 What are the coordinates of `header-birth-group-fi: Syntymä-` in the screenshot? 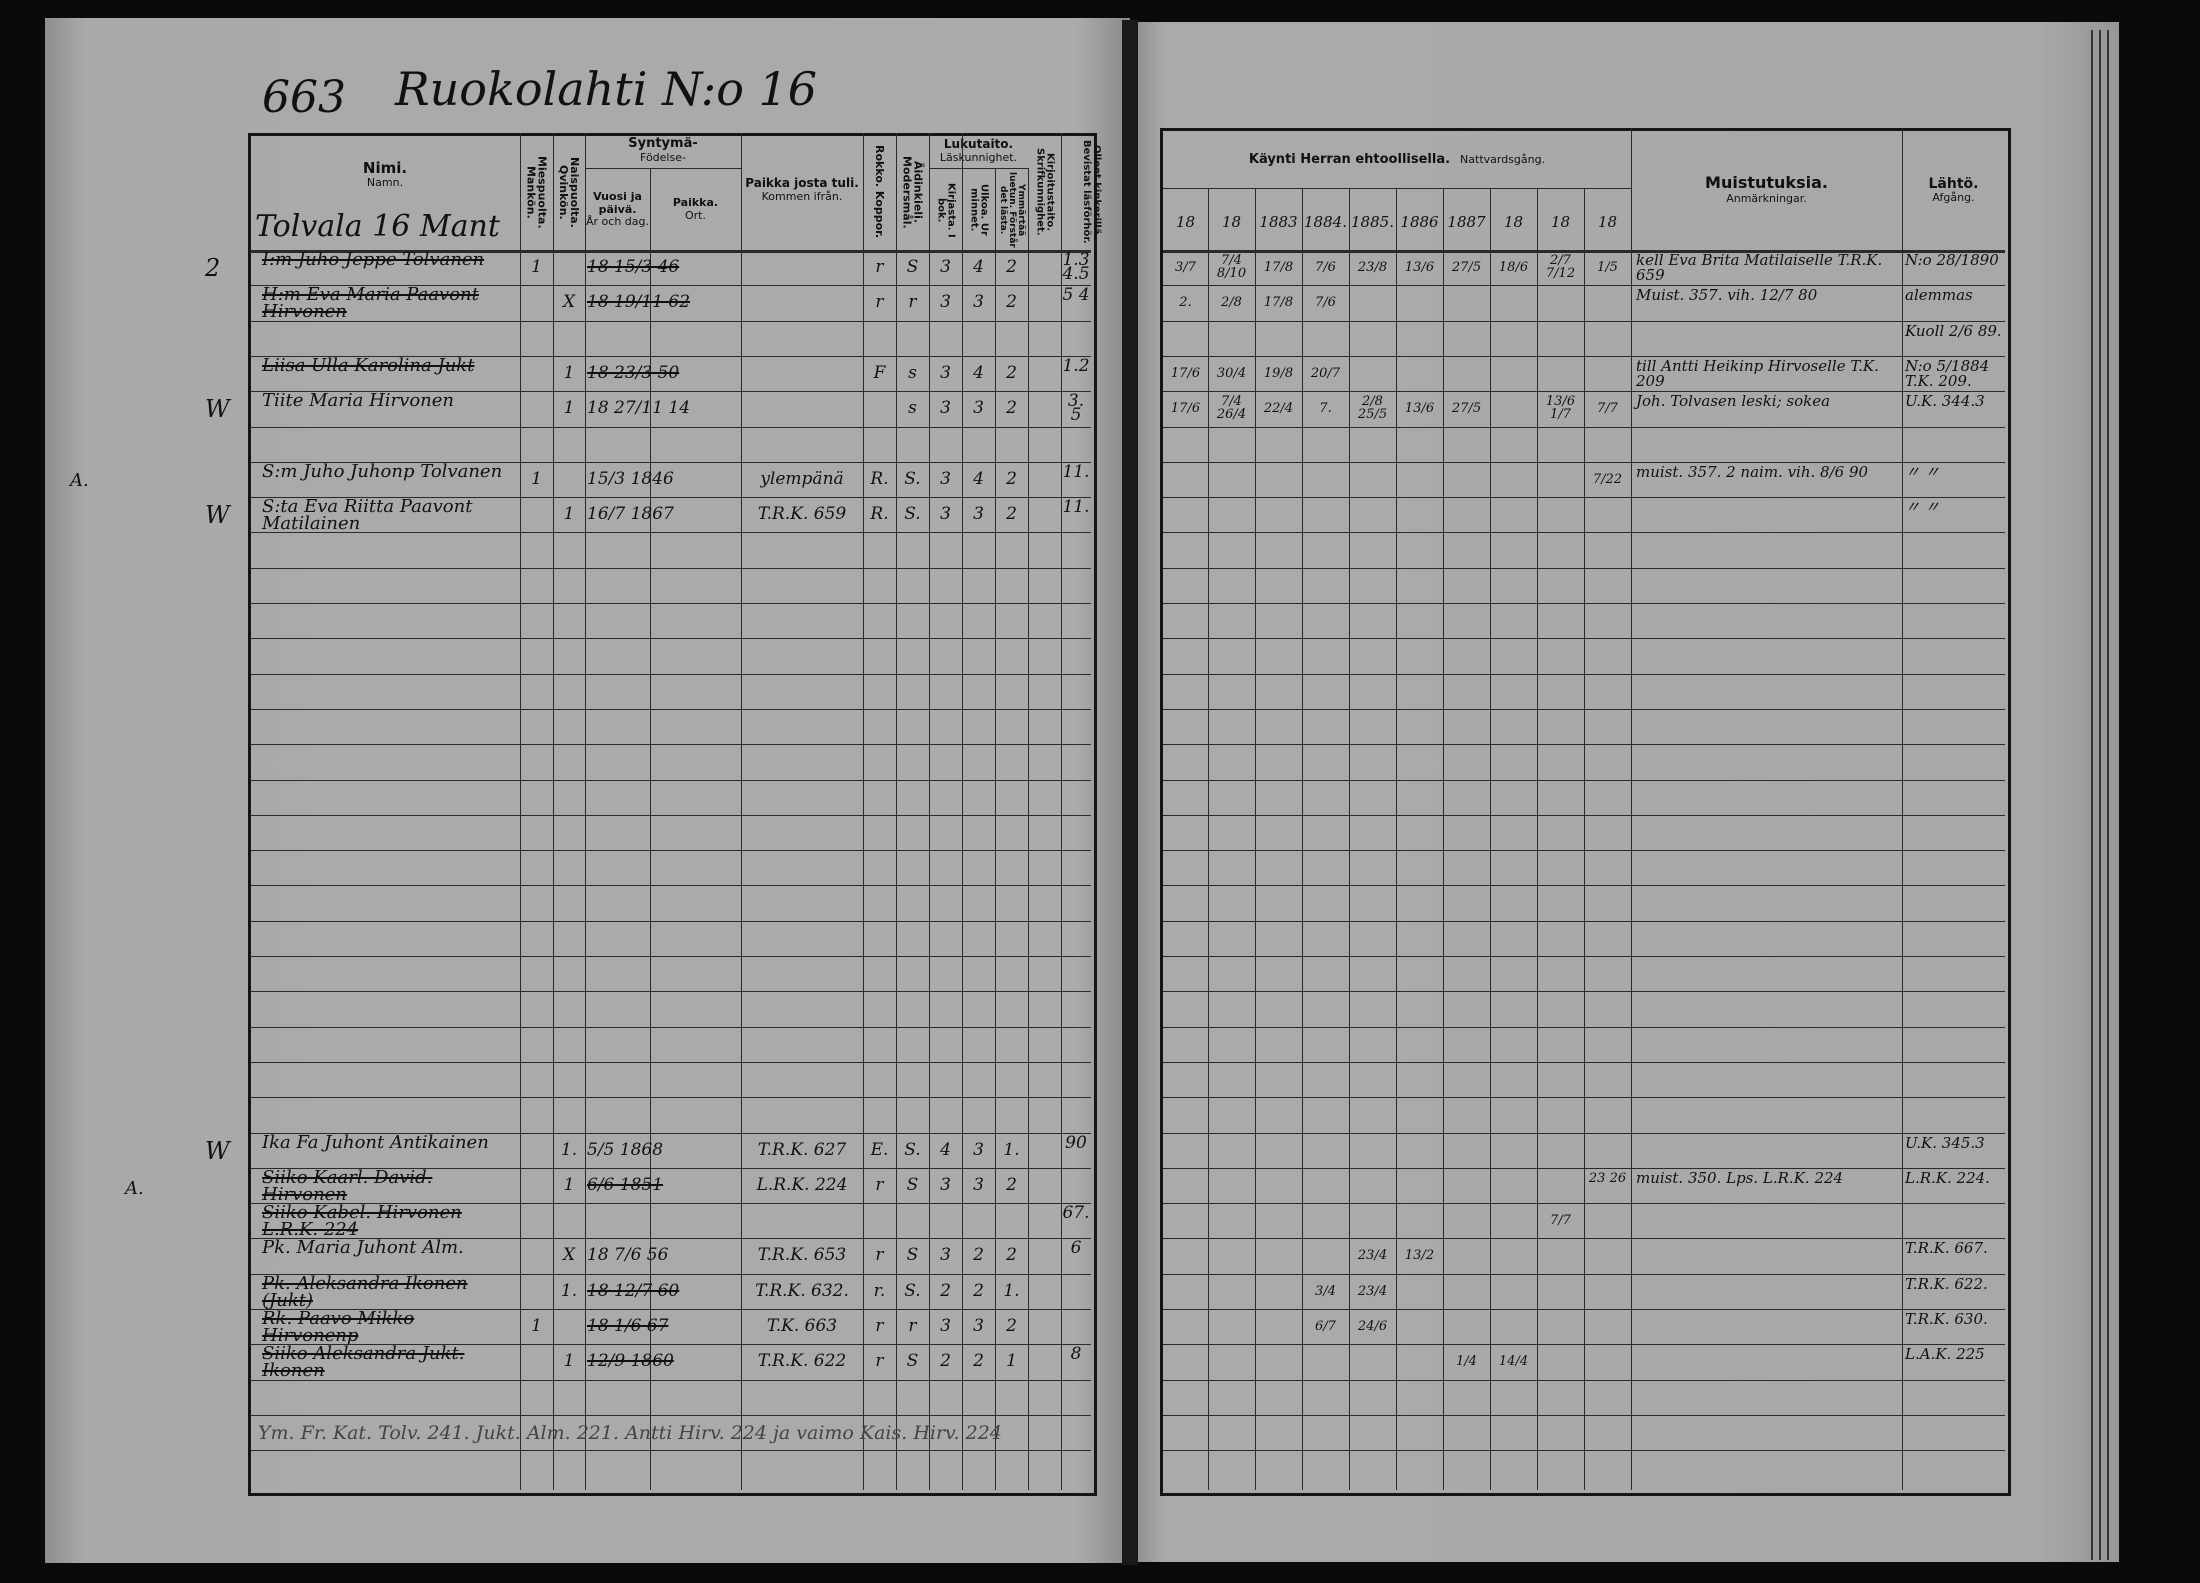 It's located at (663, 144).